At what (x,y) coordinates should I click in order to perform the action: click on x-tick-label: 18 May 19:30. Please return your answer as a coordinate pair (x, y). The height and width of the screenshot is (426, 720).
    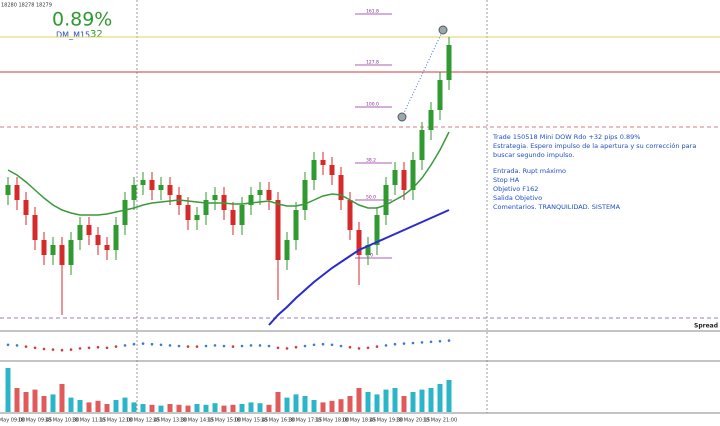
    Looking at the image, I should click on (386, 421).